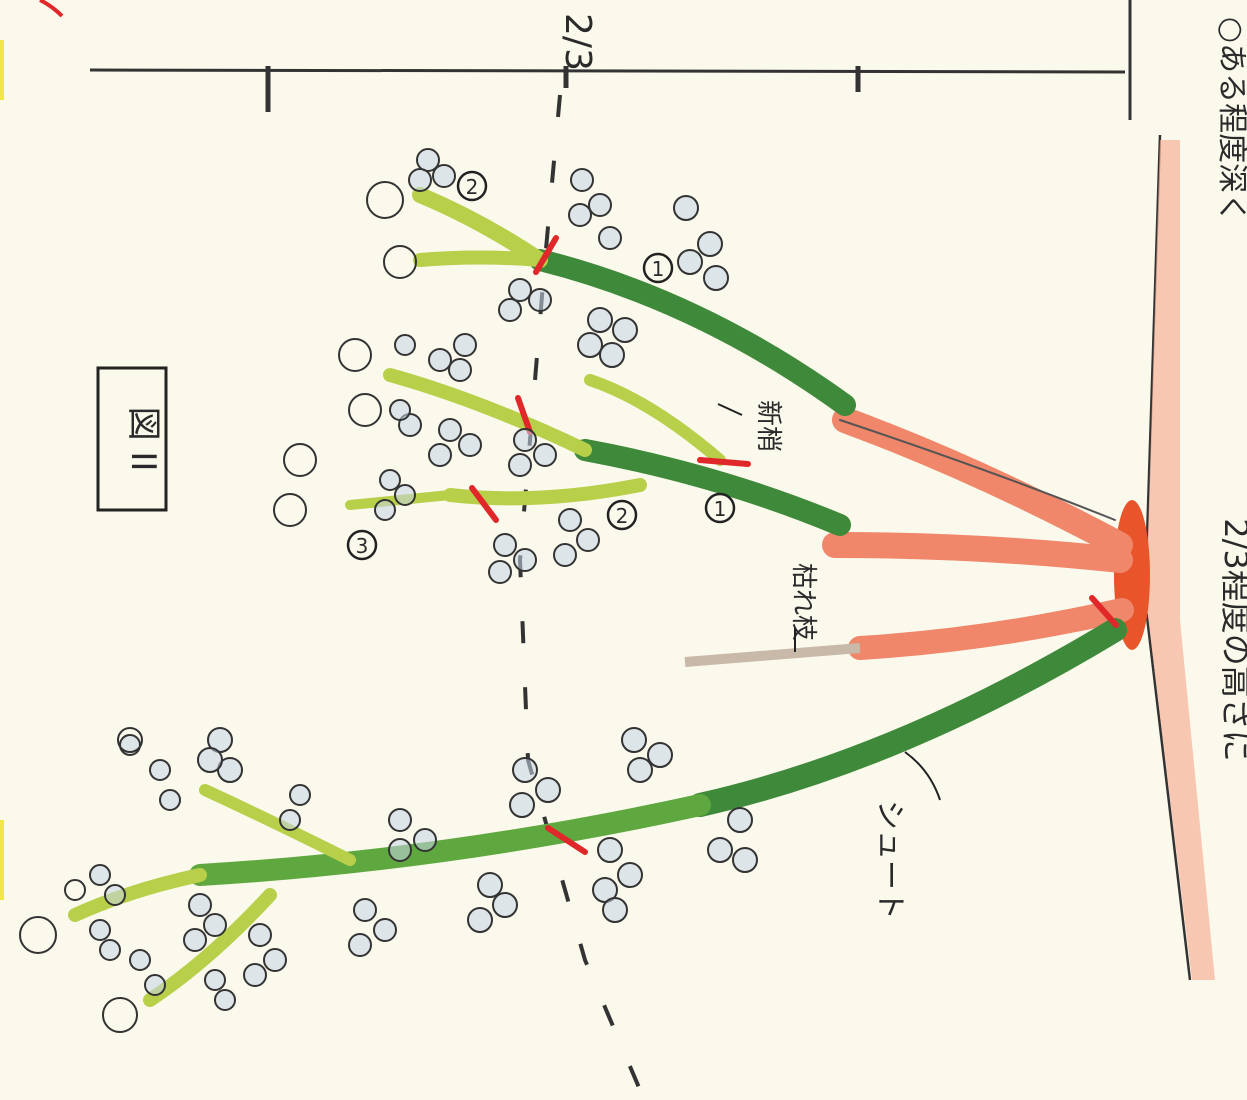 The width and height of the screenshot is (1247, 1100). What do you see at coordinates (803, 602) in the screenshot?
I see `dead-branch-label: 枯れ枝` at bounding box center [803, 602].